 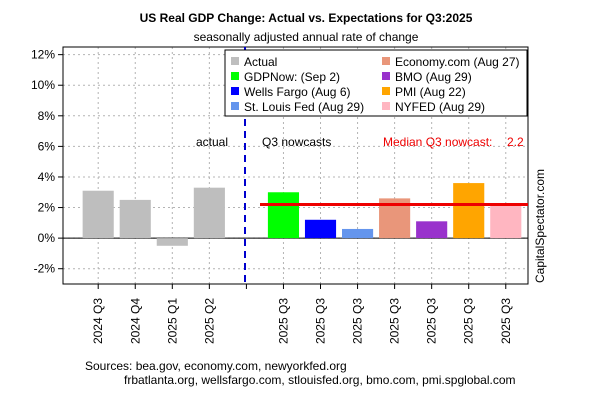 What do you see at coordinates (135, 321) in the screenshot?
I see `x-tick-label-1: 2024 Q4` at bounding box center [135, 321].